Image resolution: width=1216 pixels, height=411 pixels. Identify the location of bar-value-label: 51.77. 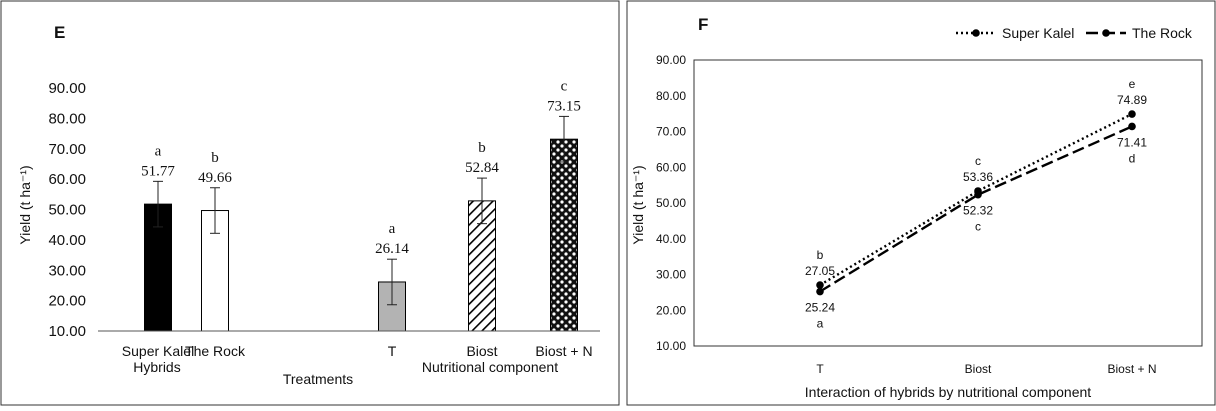
(158, 171).